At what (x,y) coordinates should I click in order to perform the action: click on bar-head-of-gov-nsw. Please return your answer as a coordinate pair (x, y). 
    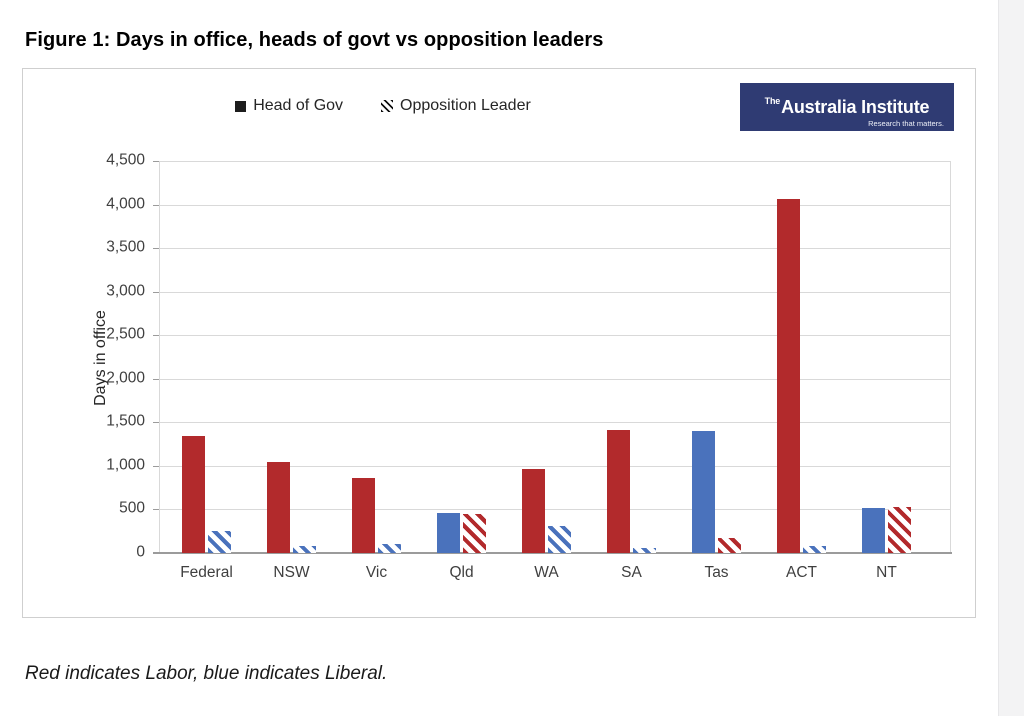
    Looking at the image, I should click on (278, 507).